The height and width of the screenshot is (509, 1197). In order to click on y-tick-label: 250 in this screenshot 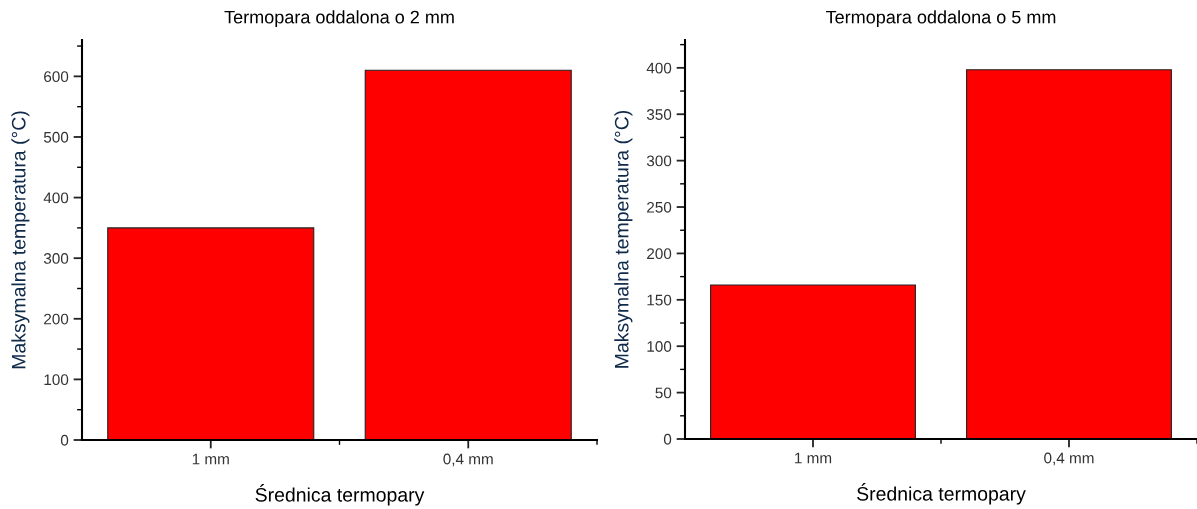, I will do `click(659, 207)`.